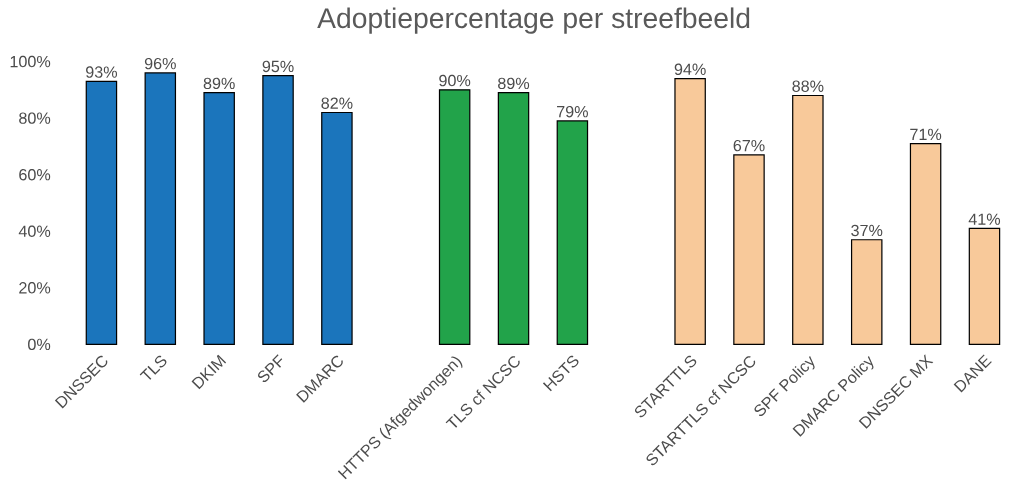  What do you see at coordinates (808, 86) in the screenshot?
I see `data-label: 88%` at bounding box center [808, 86].